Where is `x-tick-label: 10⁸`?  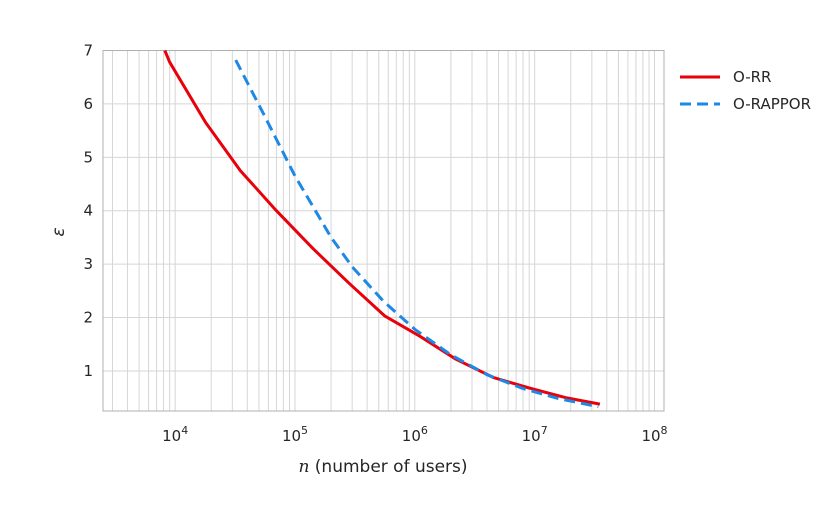 x-tick-label: 10⁸ is located at coordinates (654, 434).